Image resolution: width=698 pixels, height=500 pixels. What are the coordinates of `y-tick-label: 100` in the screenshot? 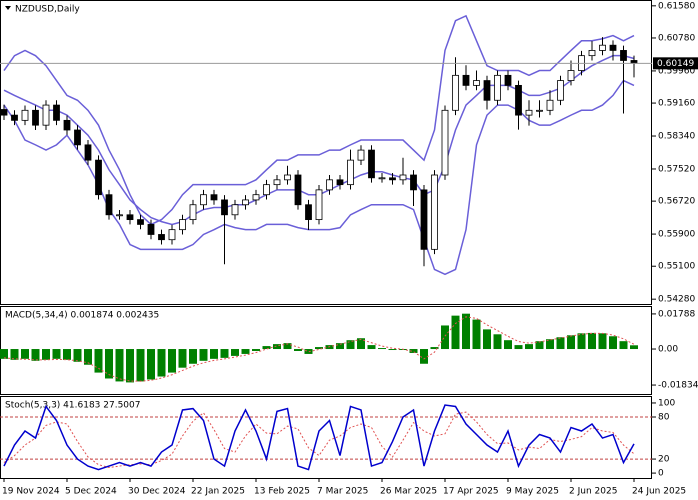 It's located at (666, 403).